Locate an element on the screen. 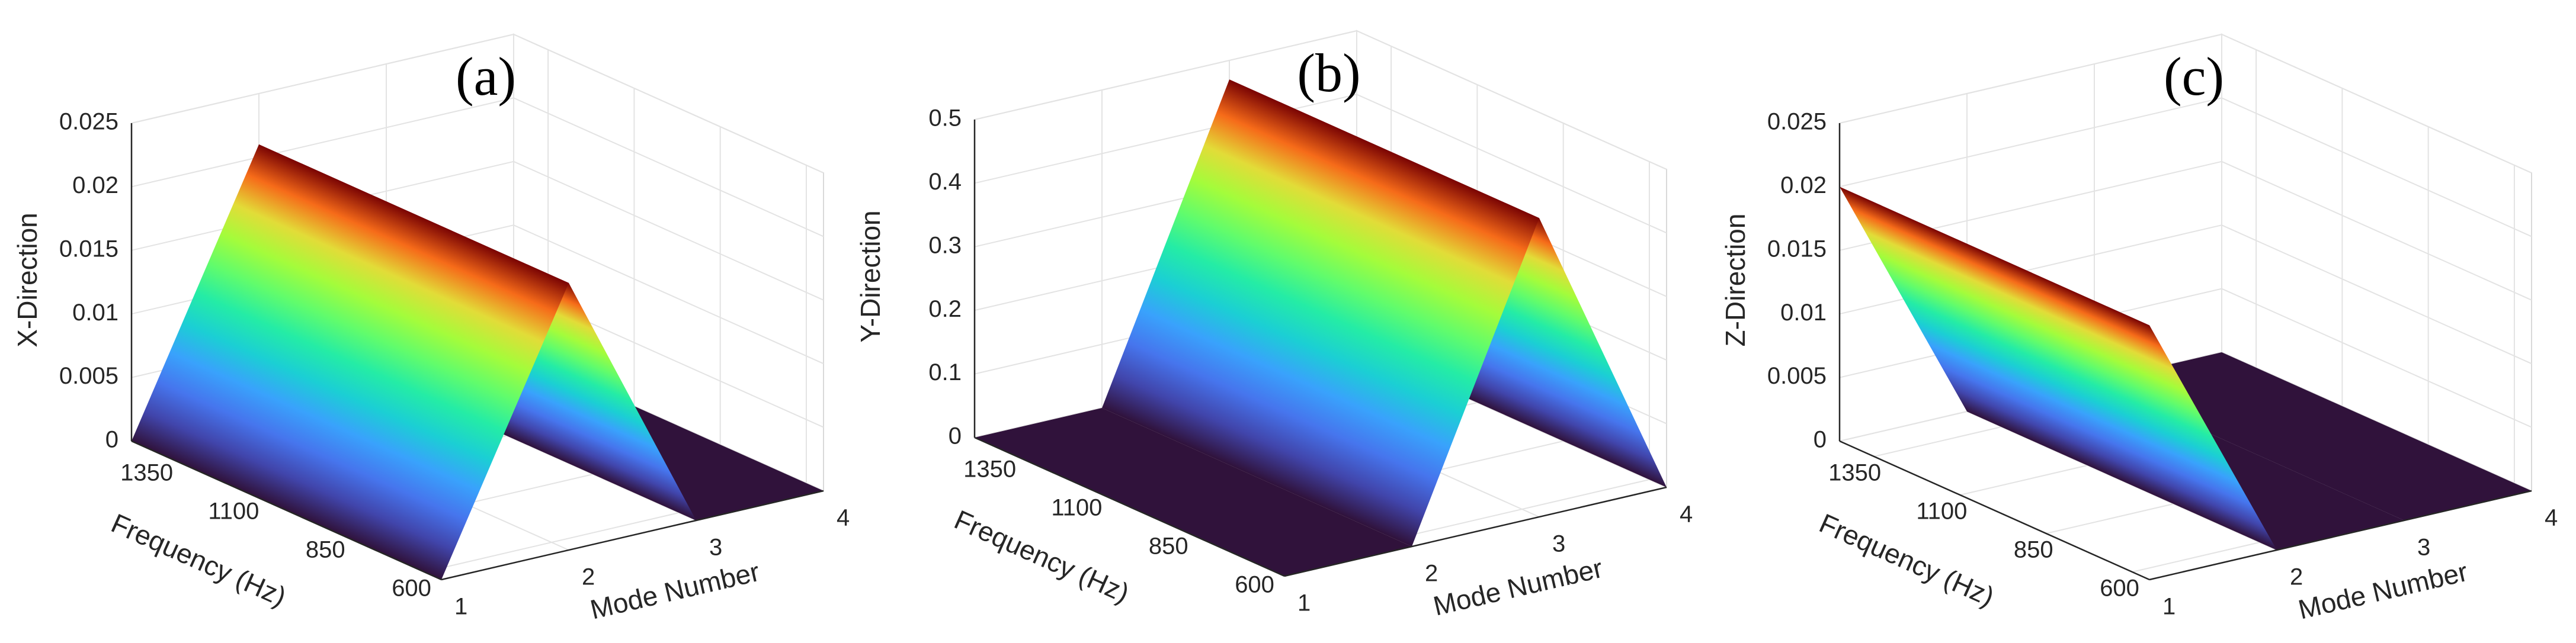 This screenshot has width=2576, height=643. z-tick-label: 0.3 is located at coordinates (945, 245).